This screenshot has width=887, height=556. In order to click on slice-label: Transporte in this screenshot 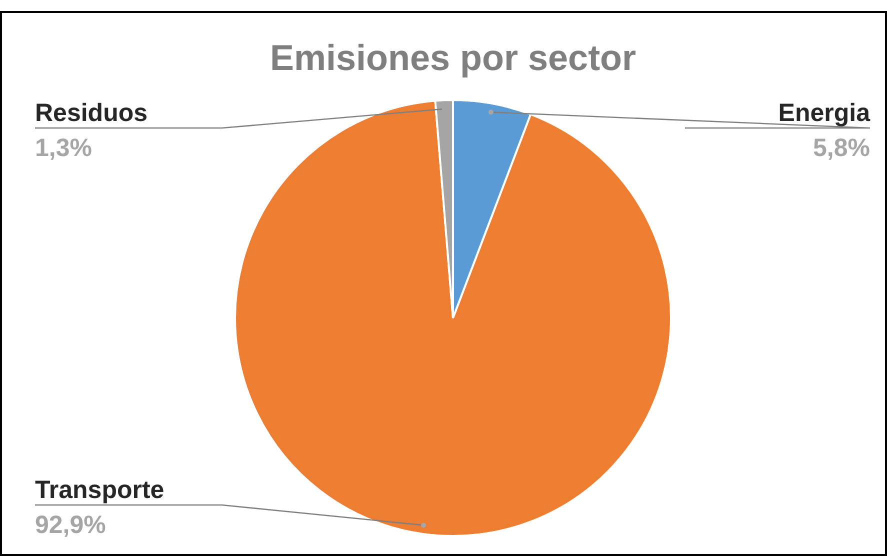, I will do `click(99, 490)`.